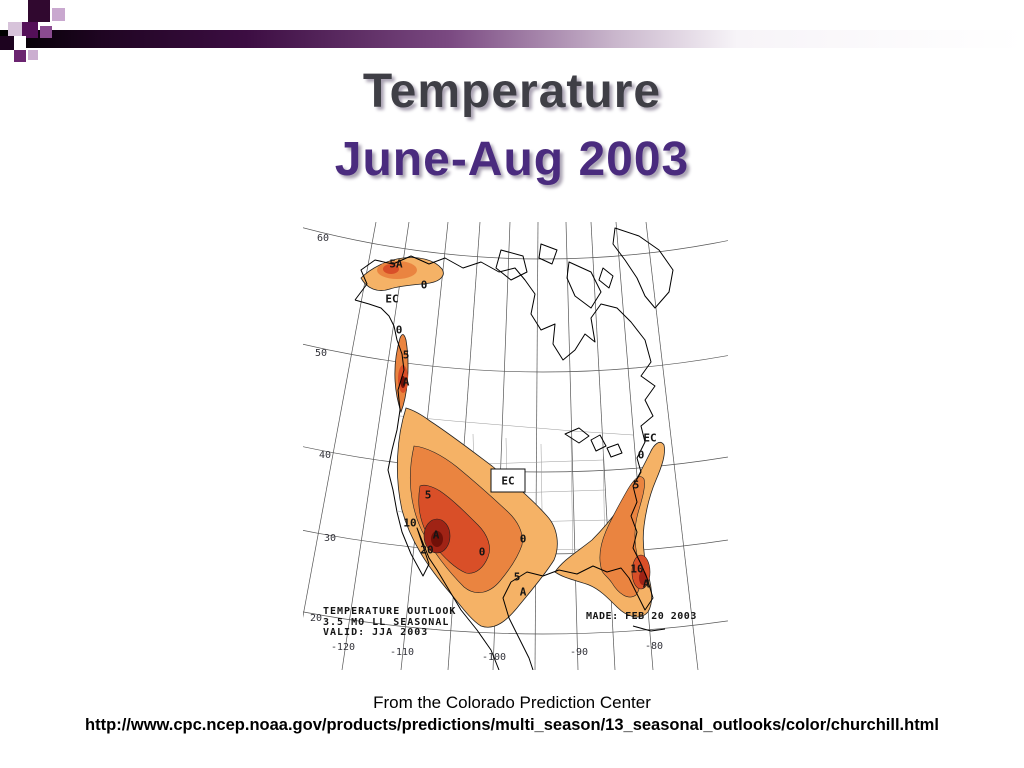 The image size is (1024, 768). What do you see at coordinates (494, 657) in the screenshot?
I see `map-axis-label: -100` at bounding box center [494, 657].